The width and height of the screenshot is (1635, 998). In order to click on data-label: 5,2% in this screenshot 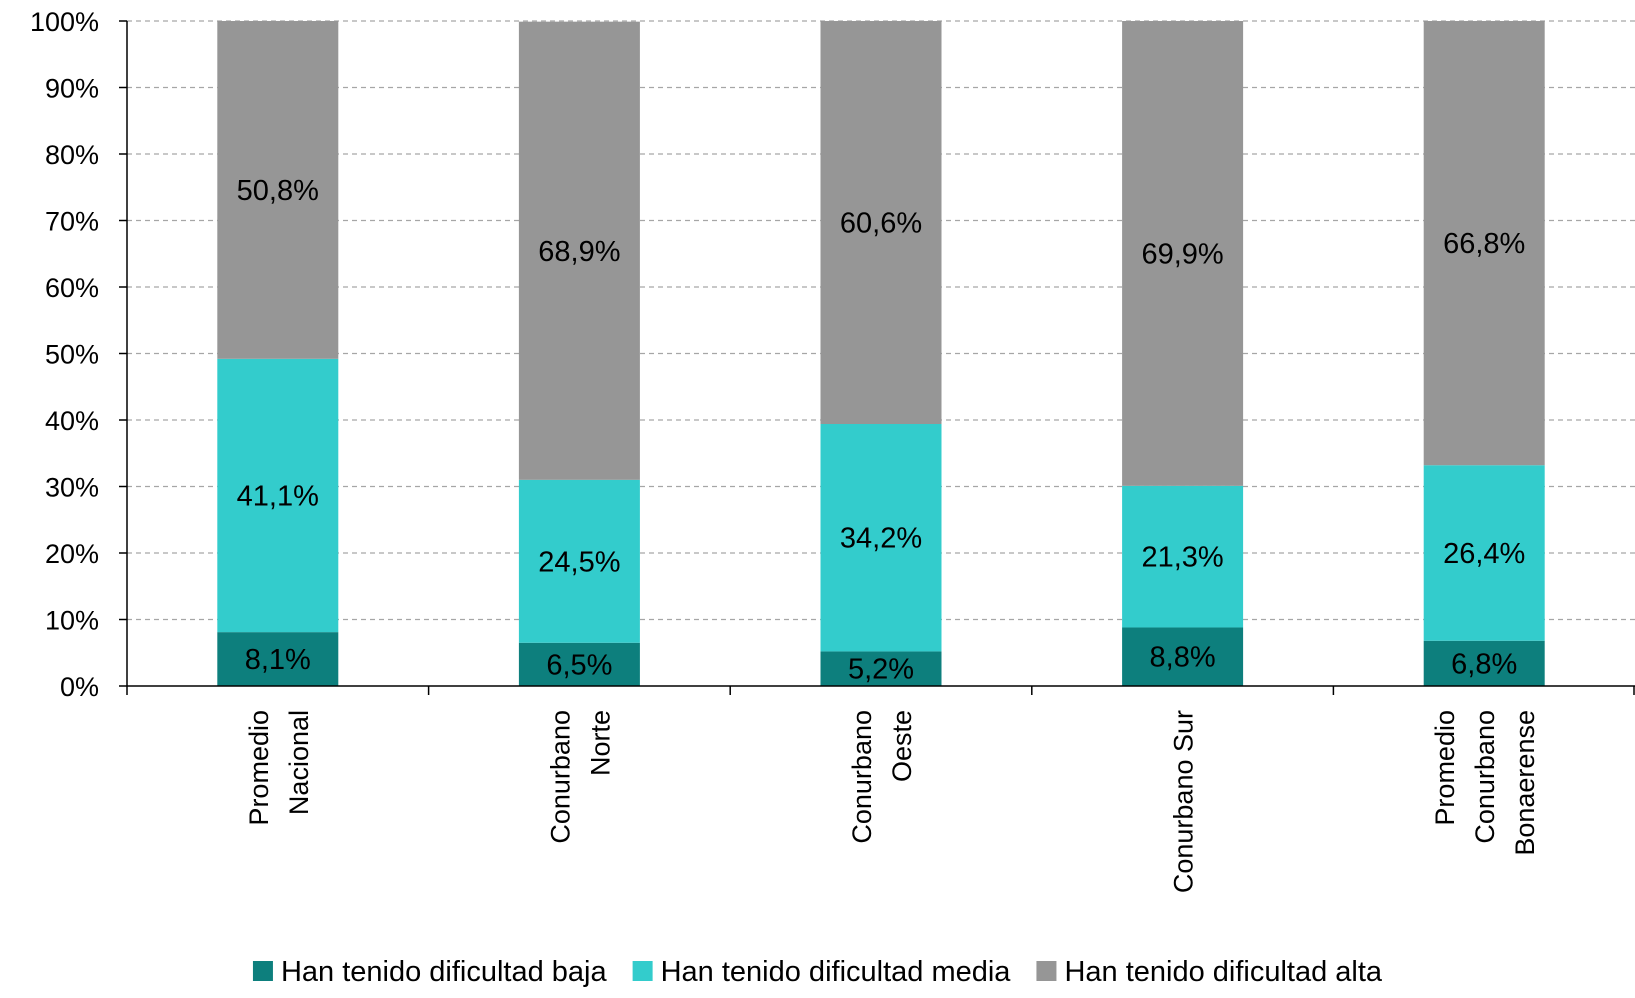, I will do `click(881, 670)`.